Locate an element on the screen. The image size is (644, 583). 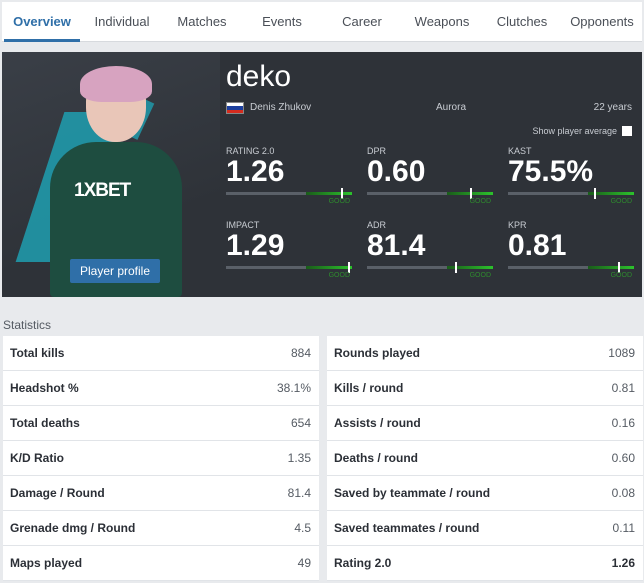
russia-flag-icon is located at coordinates (235, 108).